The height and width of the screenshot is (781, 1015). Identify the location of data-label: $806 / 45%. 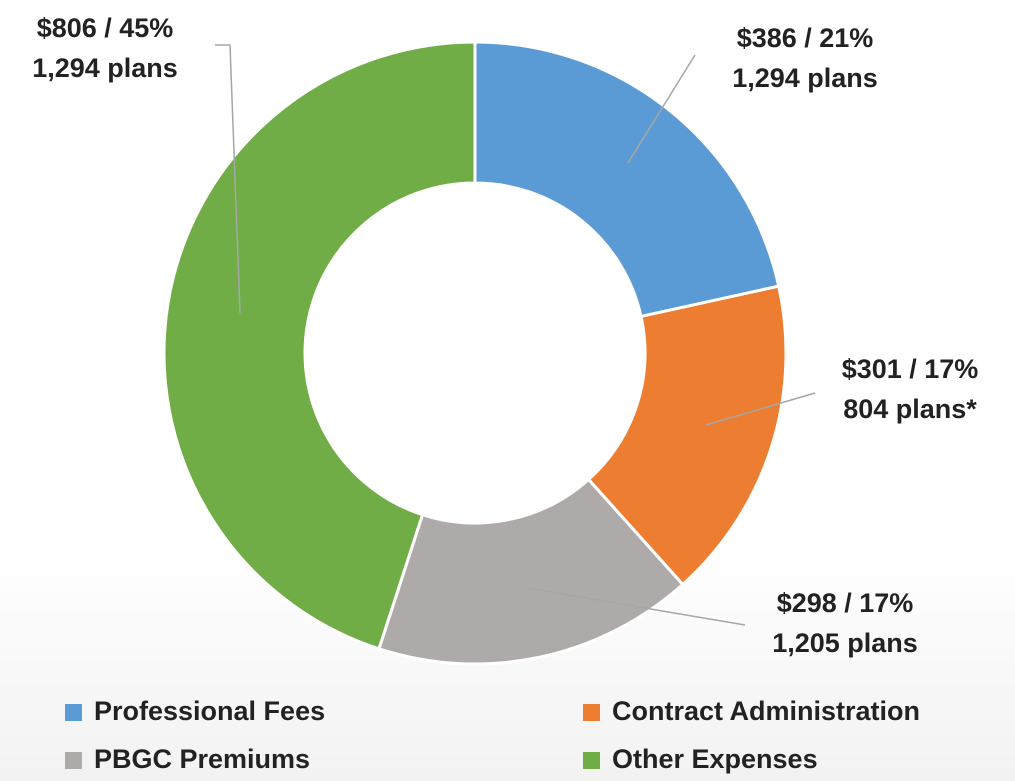
(105, 28).